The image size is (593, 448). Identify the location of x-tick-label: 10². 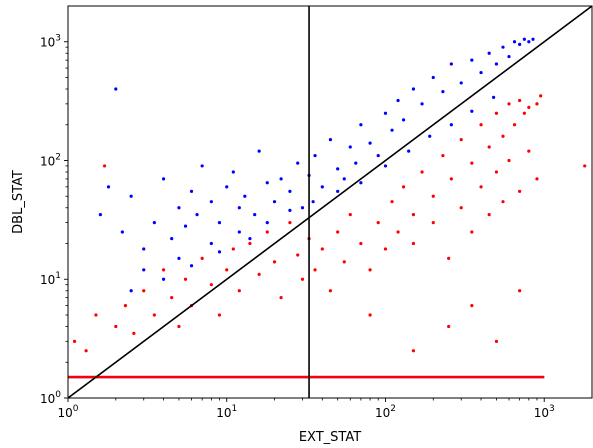
(385, 412).